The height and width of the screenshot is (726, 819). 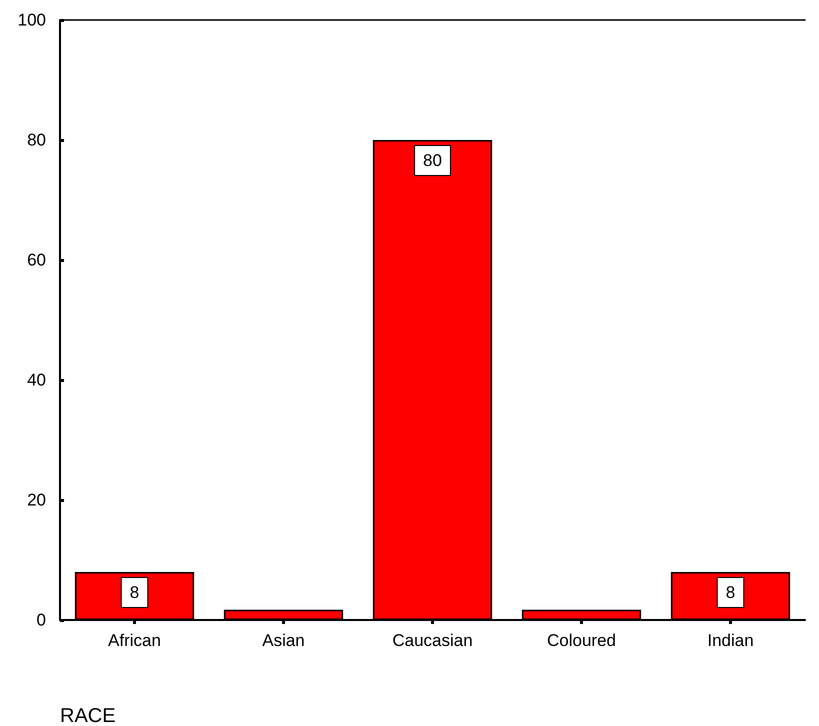 I want to click on data-label: 80, so click(x=432, y=160).